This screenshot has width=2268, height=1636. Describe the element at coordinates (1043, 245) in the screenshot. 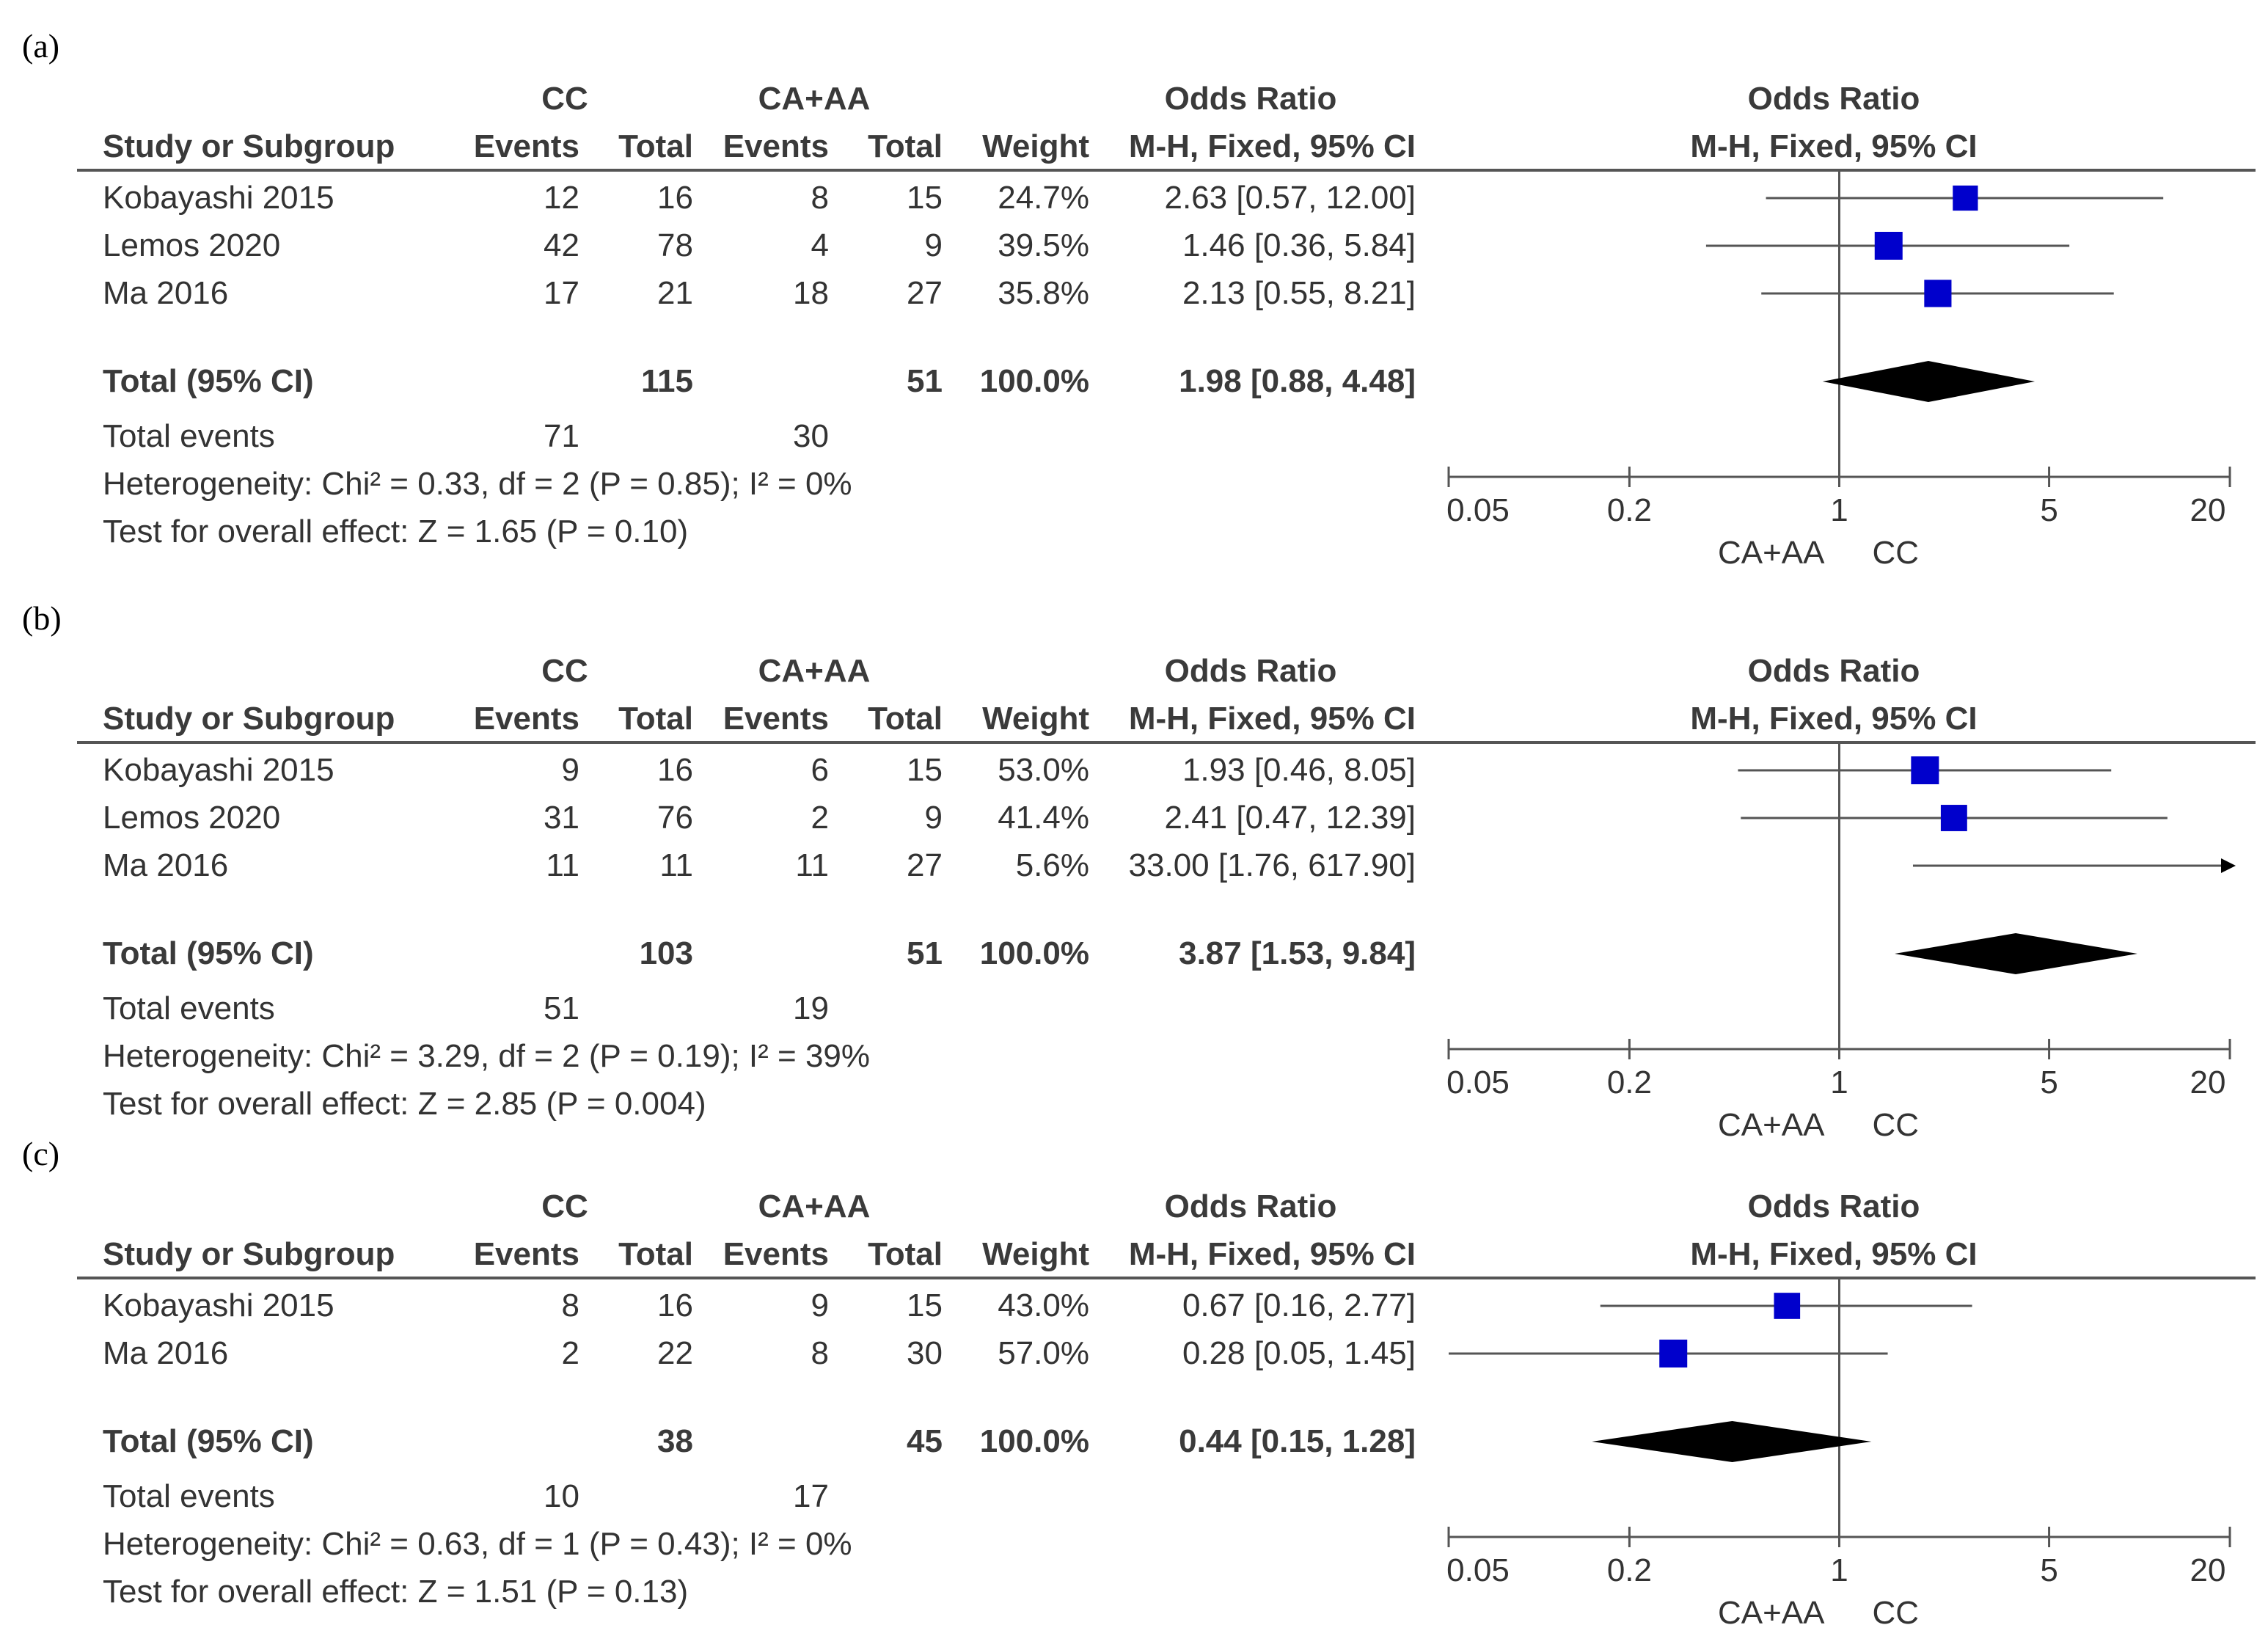

I see `weight-value: 39.5%` at that location.